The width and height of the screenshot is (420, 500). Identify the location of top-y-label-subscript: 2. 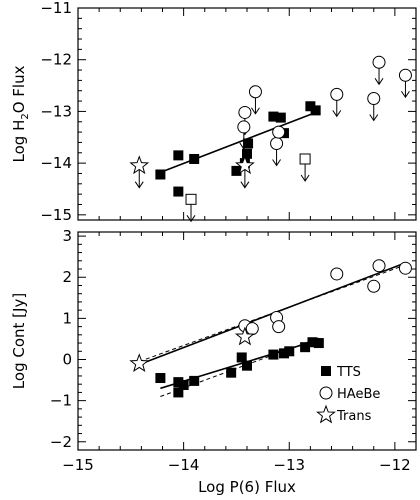
(25, 116).